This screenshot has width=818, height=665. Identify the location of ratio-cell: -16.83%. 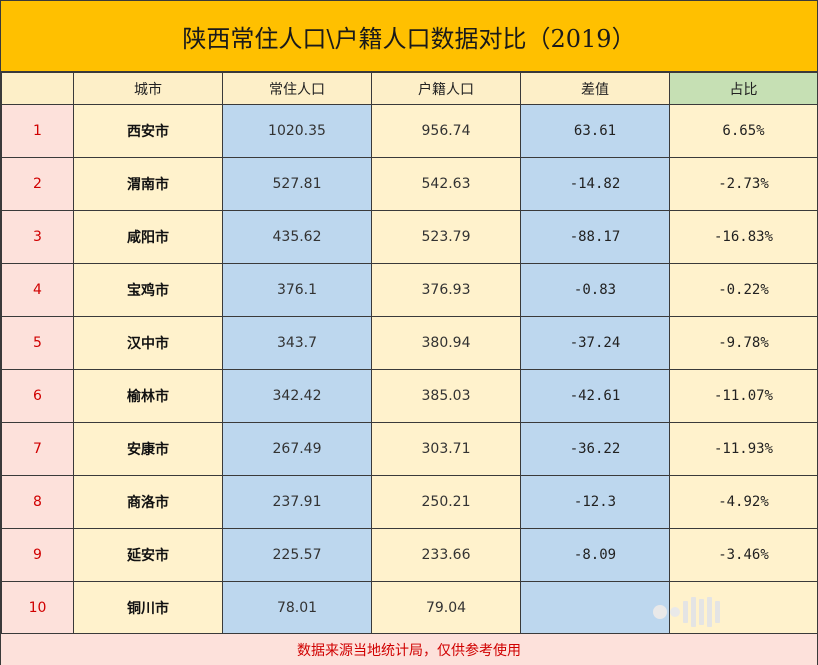
(743, 237).